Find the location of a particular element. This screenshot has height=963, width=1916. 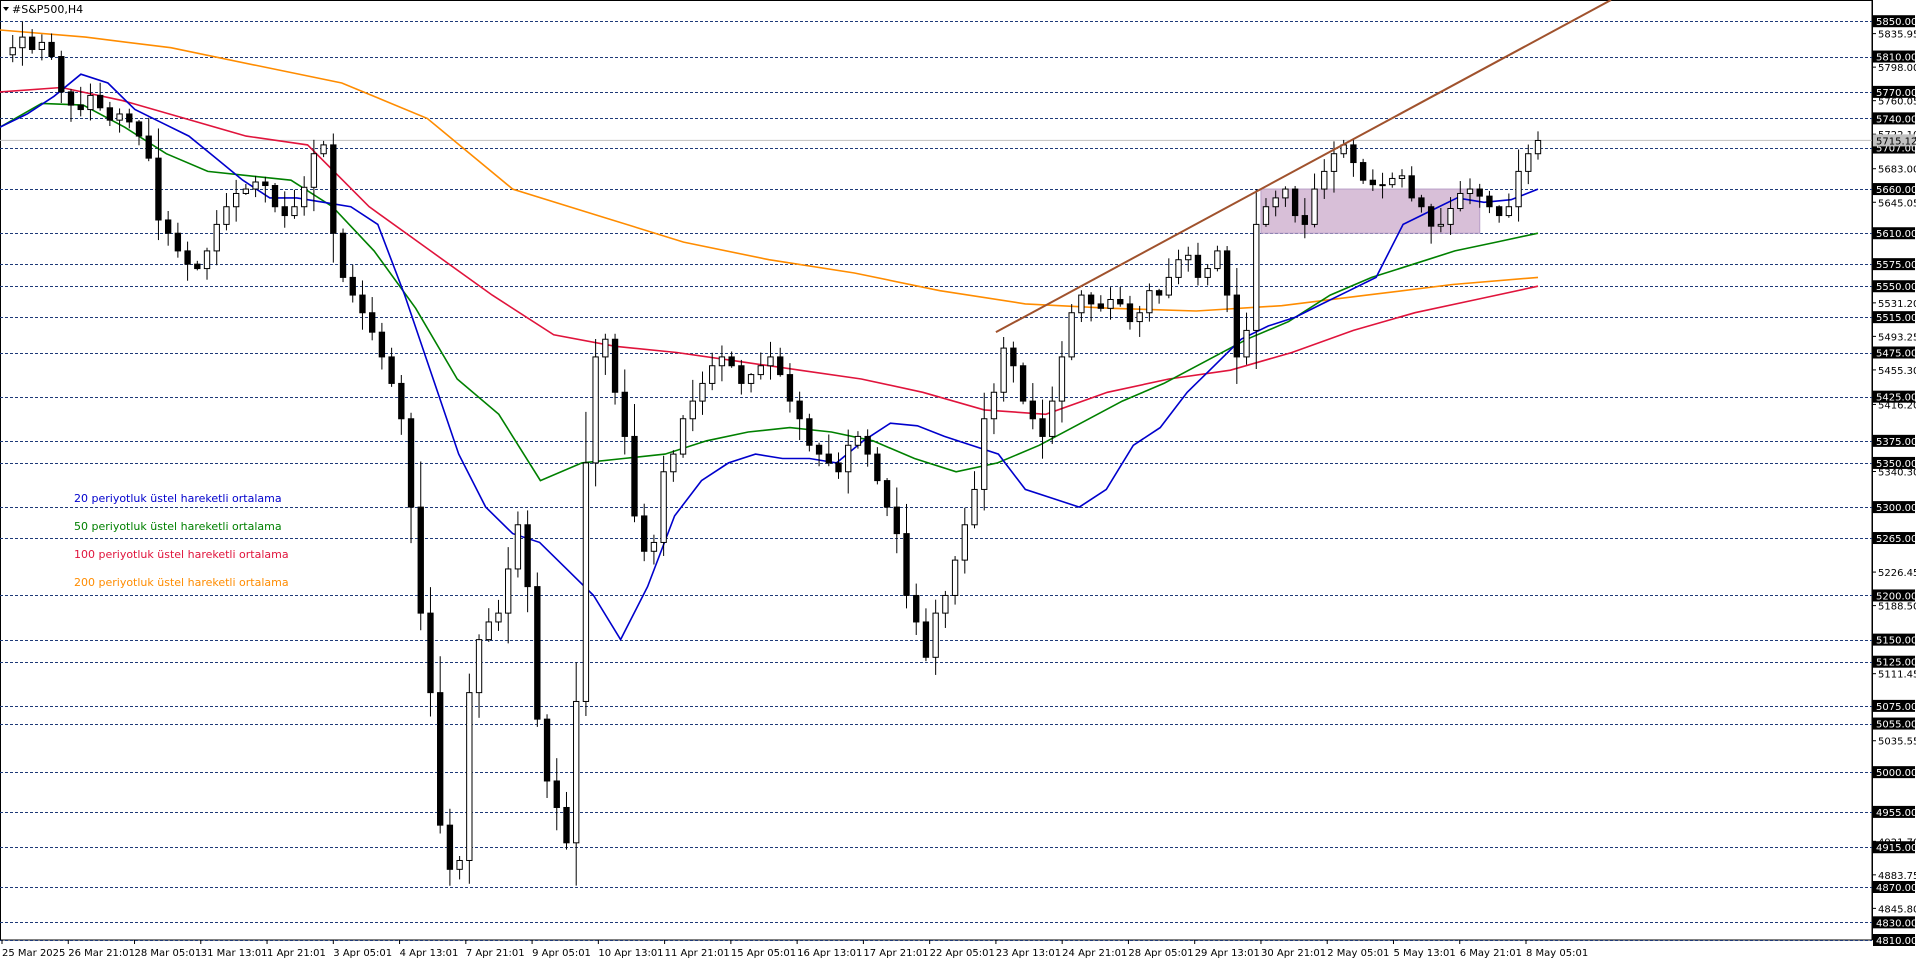

price-tick-label: 5798.00 is located at coordinates (1897, 68).